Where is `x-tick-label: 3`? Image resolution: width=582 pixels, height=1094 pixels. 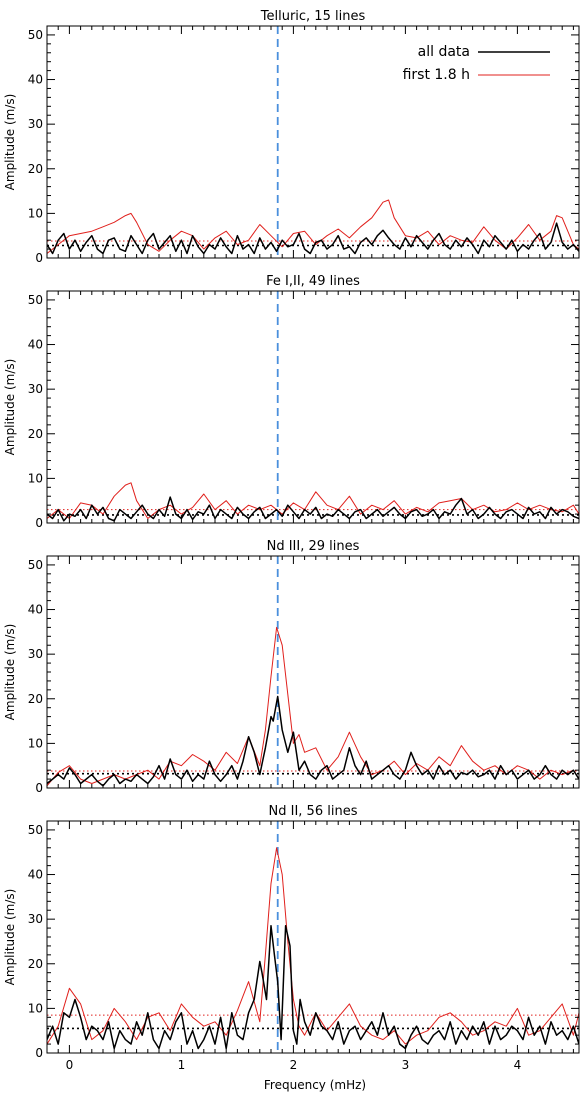
x-tick-label: 3 is located at coordinates (406, 1065).